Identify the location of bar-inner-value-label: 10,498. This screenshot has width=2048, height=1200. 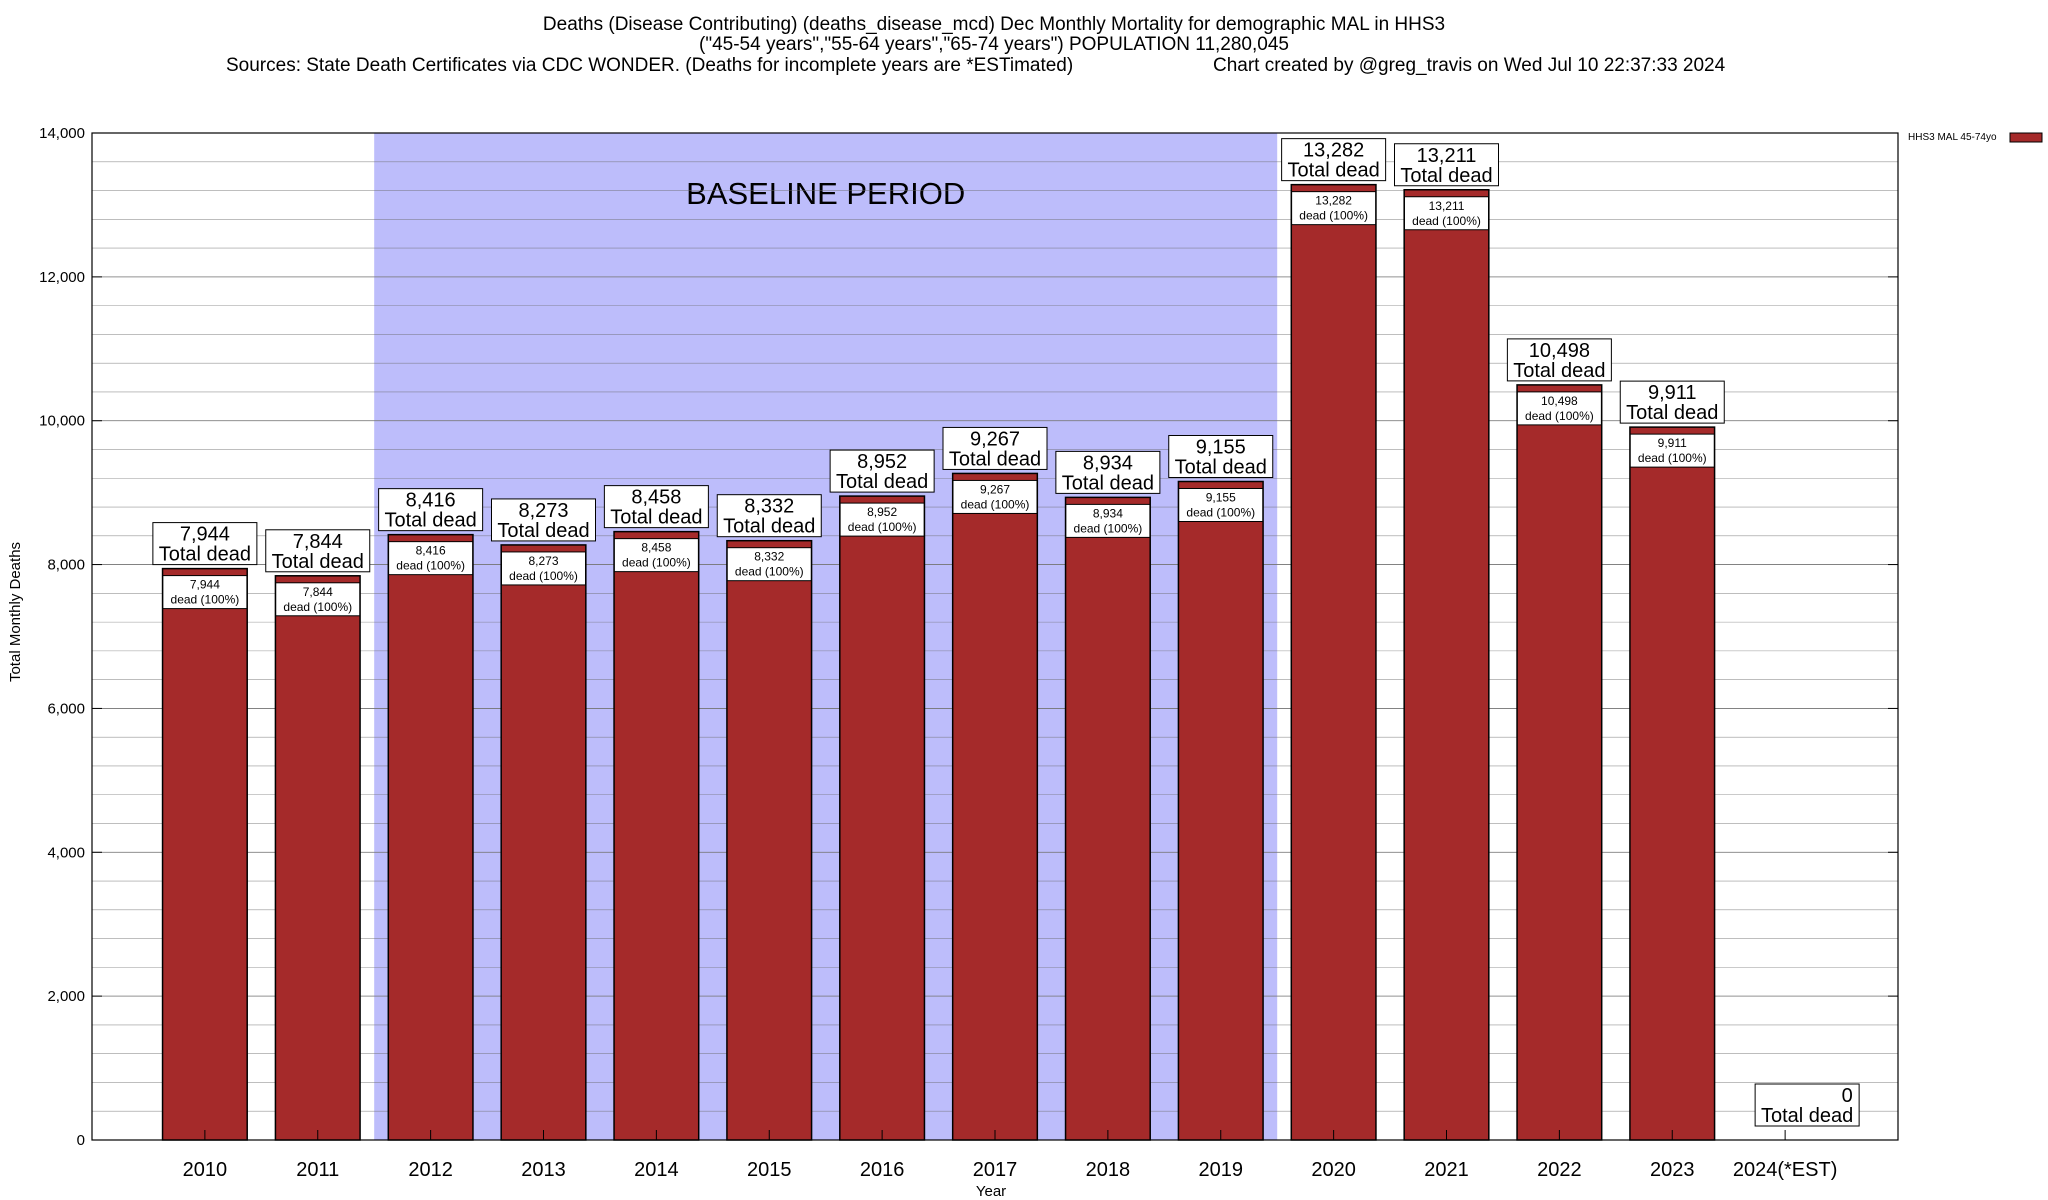
(1559, 401).